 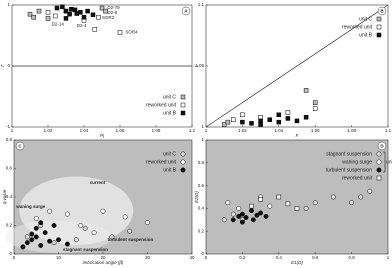 What do you see at coordinates (199, 65) in the screenshot?
I see `y-tick-label: 1.05` at bounding box center [199, 65].